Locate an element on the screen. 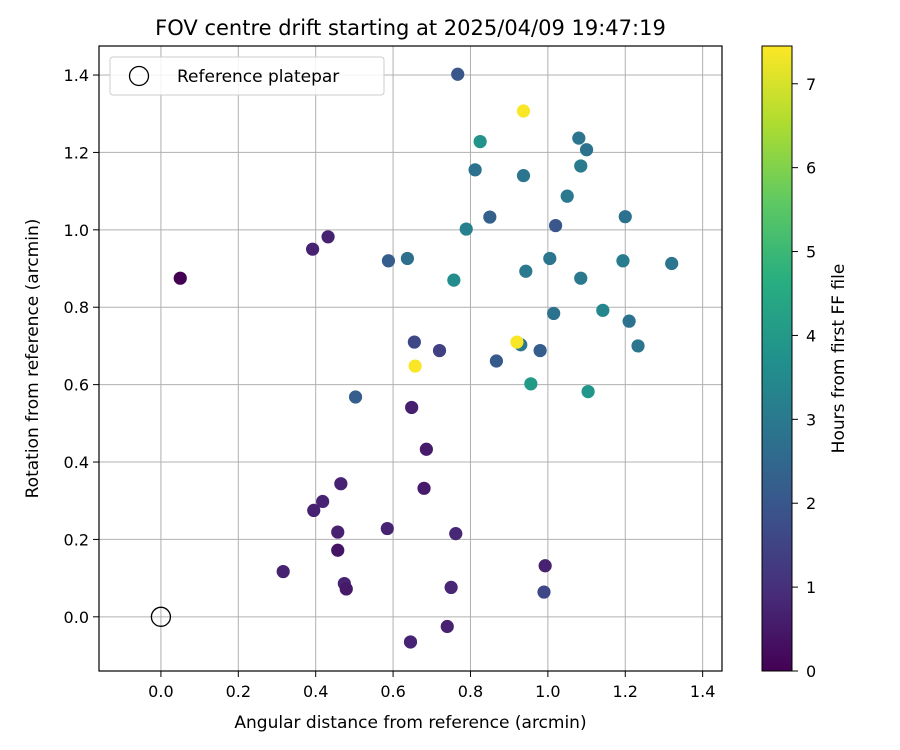 Image resolution: width=900 pixels, height=750 pixels. x-tick-label: 0.0 is located at coordinates (160, 691).